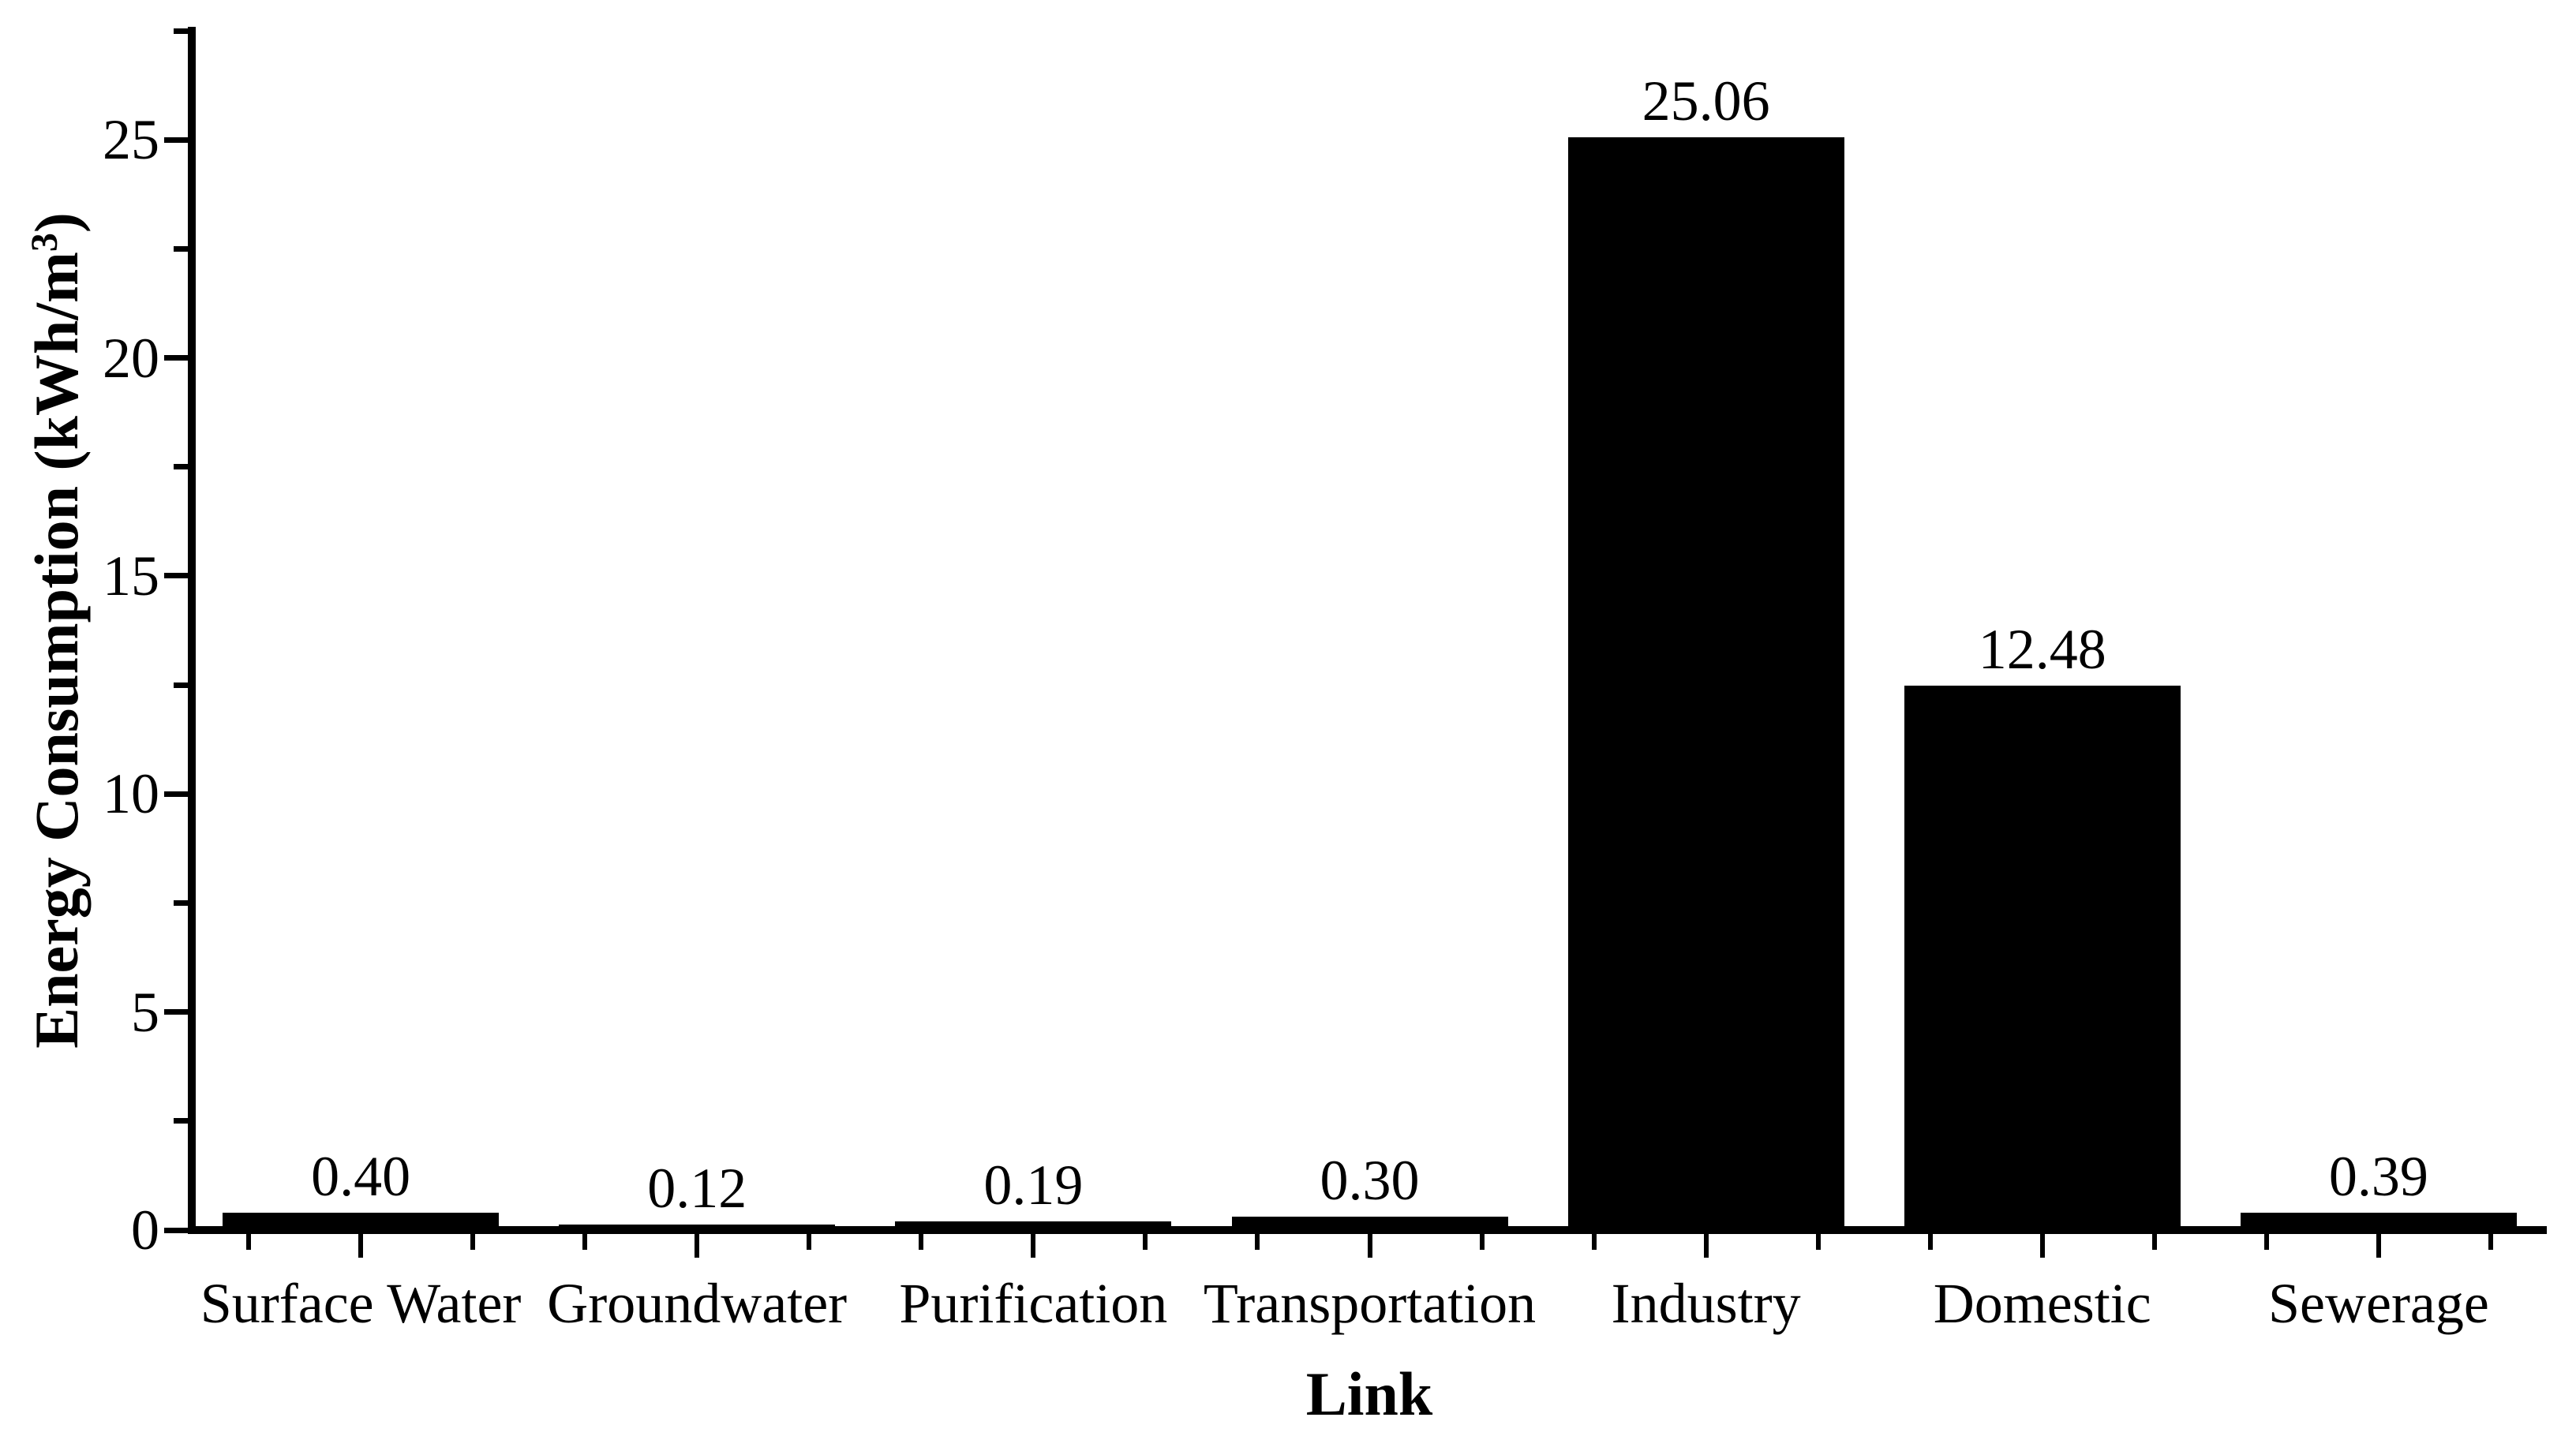 The width and height of the screenshot is (2576, 1436). I want to click on y-axis-title: Energy Consumption (kWh/m3), so click(56, 650).